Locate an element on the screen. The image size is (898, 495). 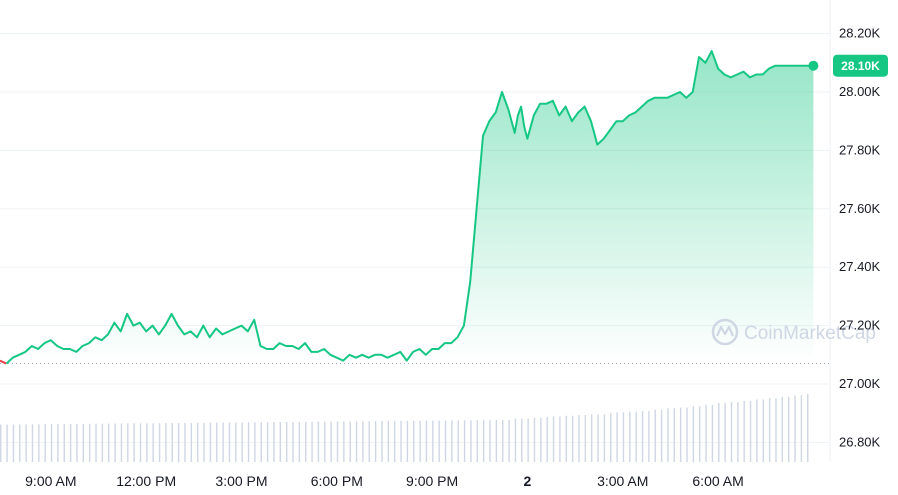
y-tick-label: 27.00K is located at coordinates (860, 383).